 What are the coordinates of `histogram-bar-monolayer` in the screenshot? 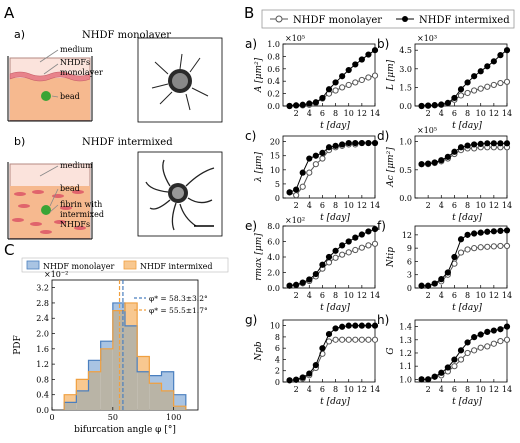 It's located at (167, 381).